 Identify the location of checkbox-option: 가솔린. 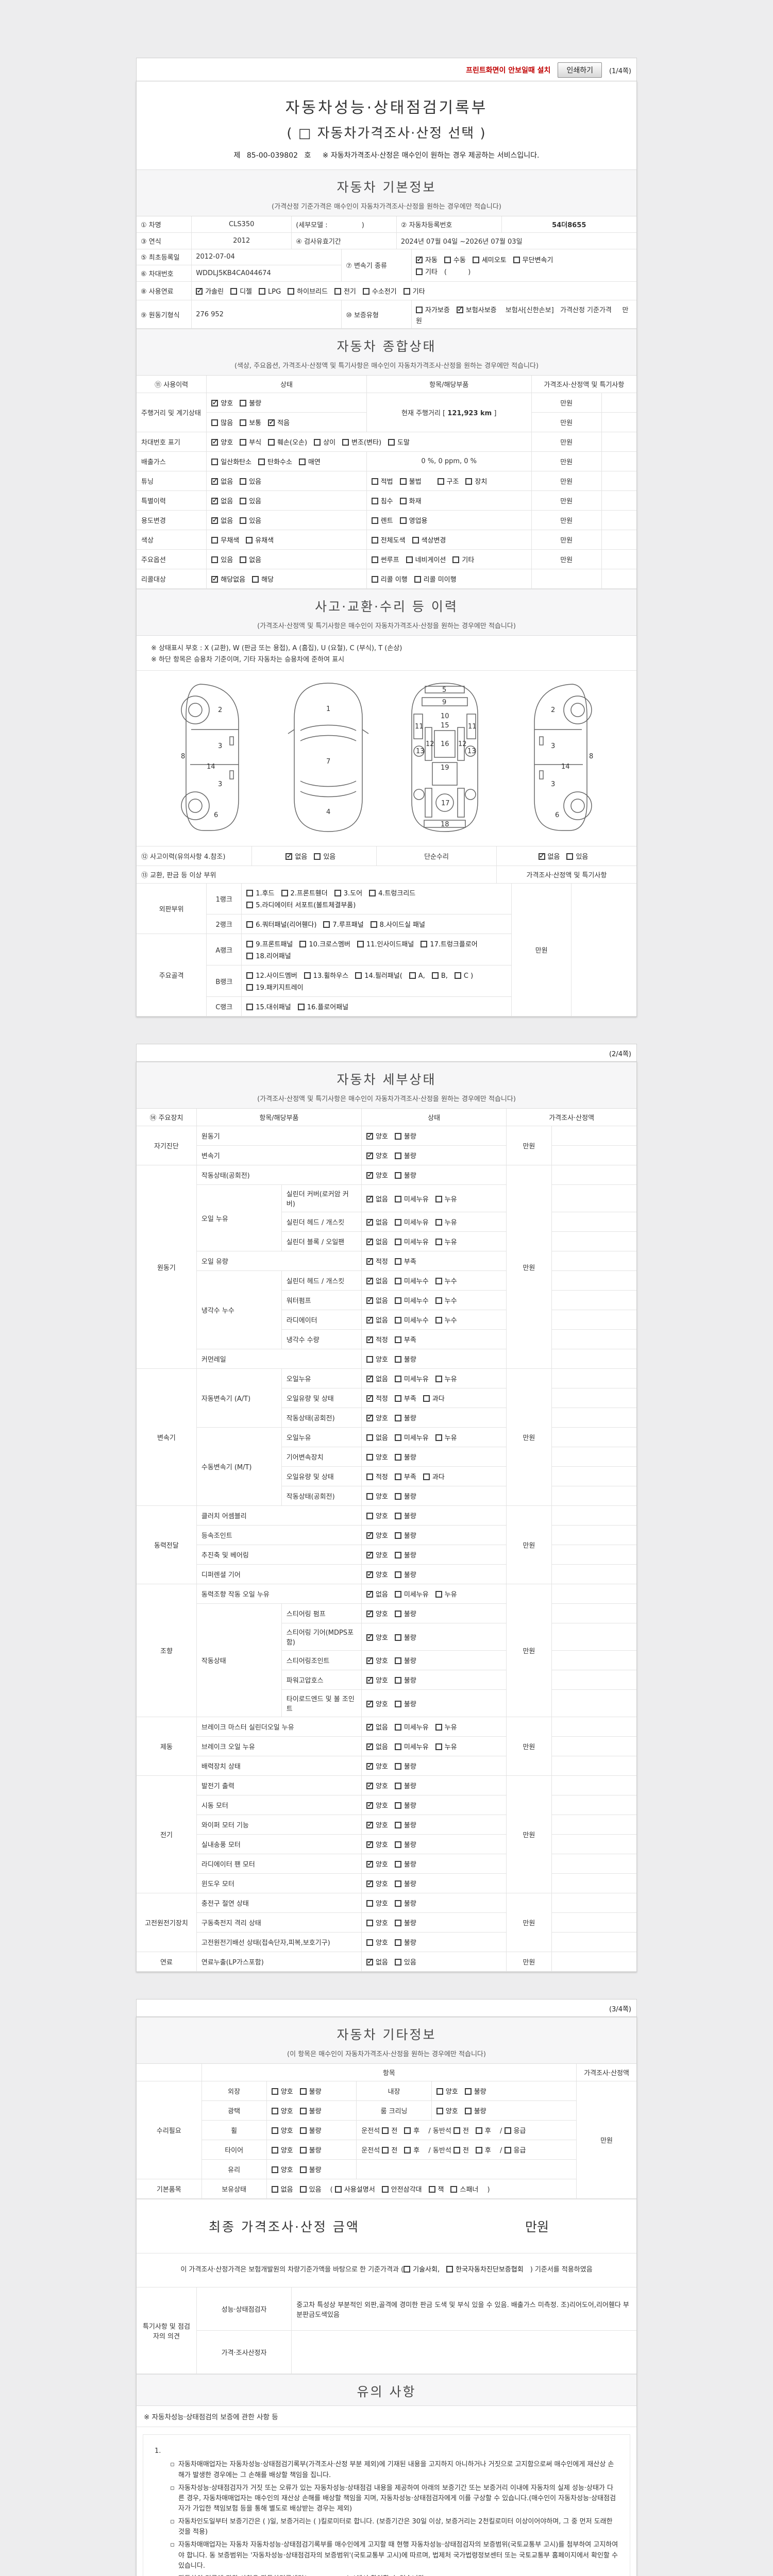
(210, 291).